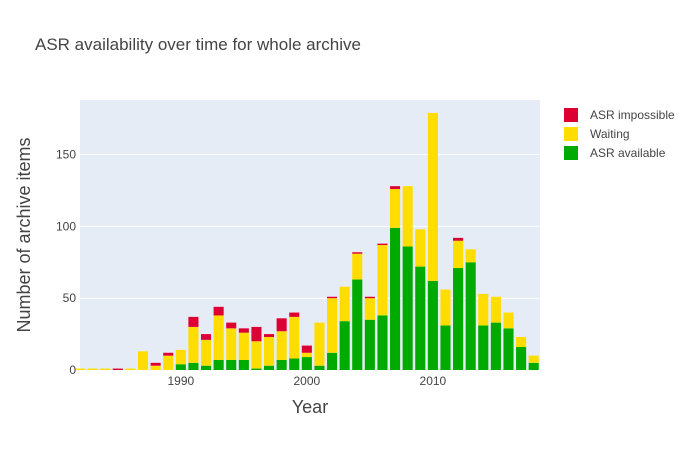 This screenshot has width=700, height=450. What do you see at coordinates (382, 280) in the screenshot?
I see `bar-waiting-2006` at bounding box center [382, 280].